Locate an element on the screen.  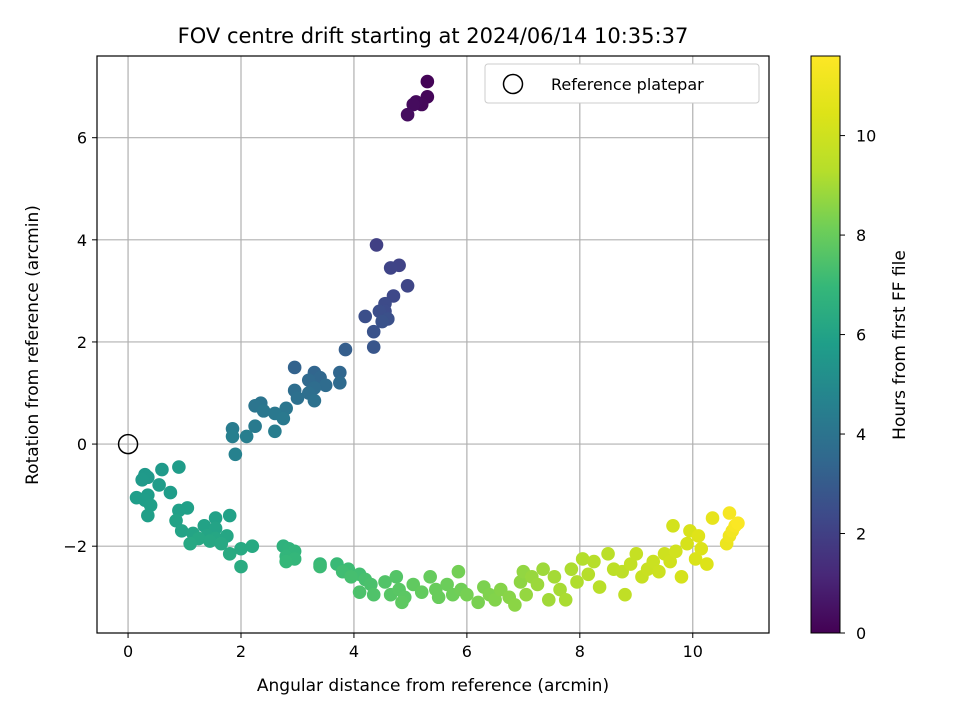
x-tick-label: 0 is located at coordinates (128, 651).